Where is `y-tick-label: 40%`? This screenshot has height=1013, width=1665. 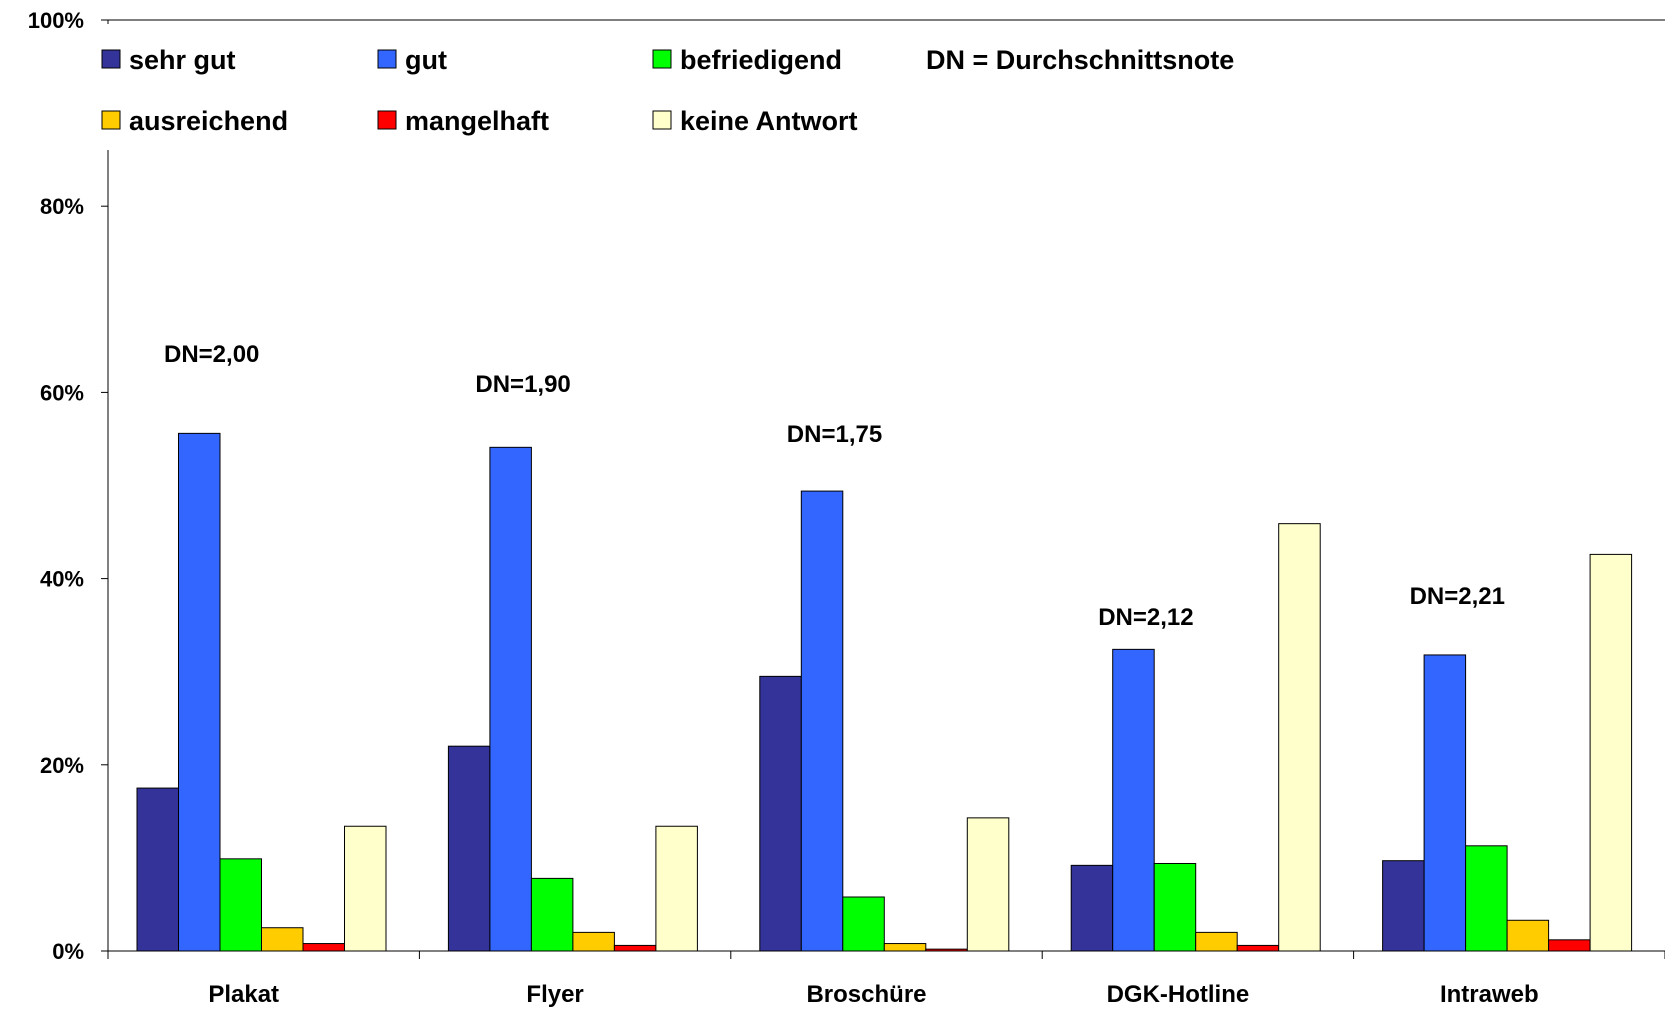
y-tick-label: 40% is located at coordinates (62, 579).